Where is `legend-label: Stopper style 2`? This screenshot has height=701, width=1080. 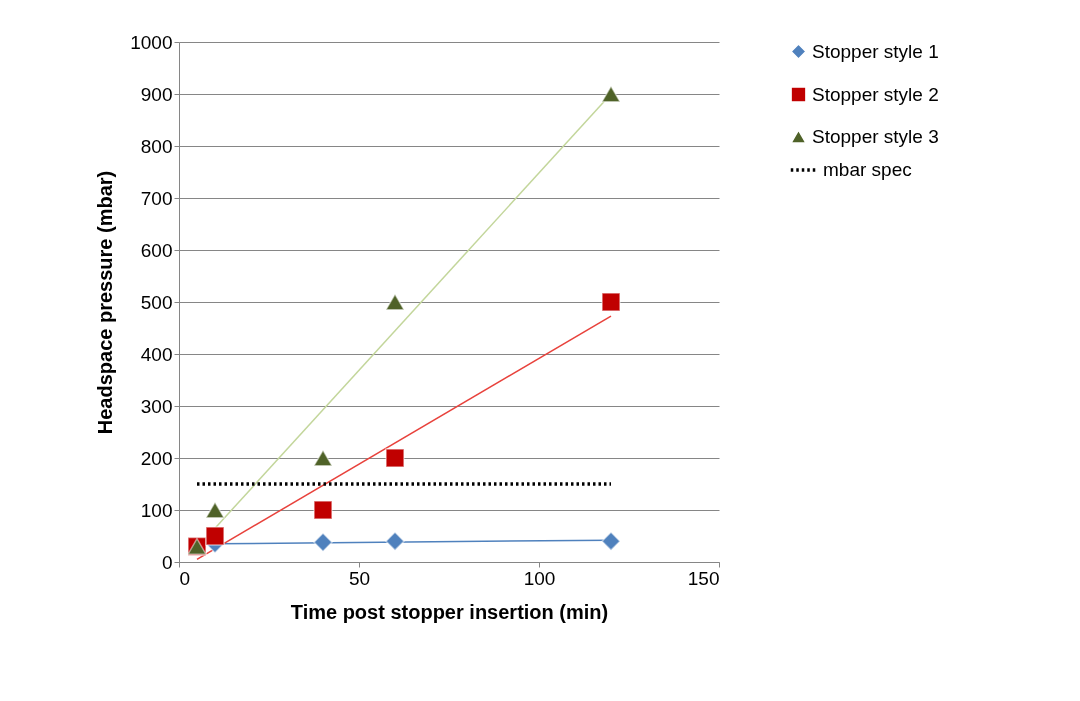
legend-label: Stopper style 2 is located at coordinates (875, 94).